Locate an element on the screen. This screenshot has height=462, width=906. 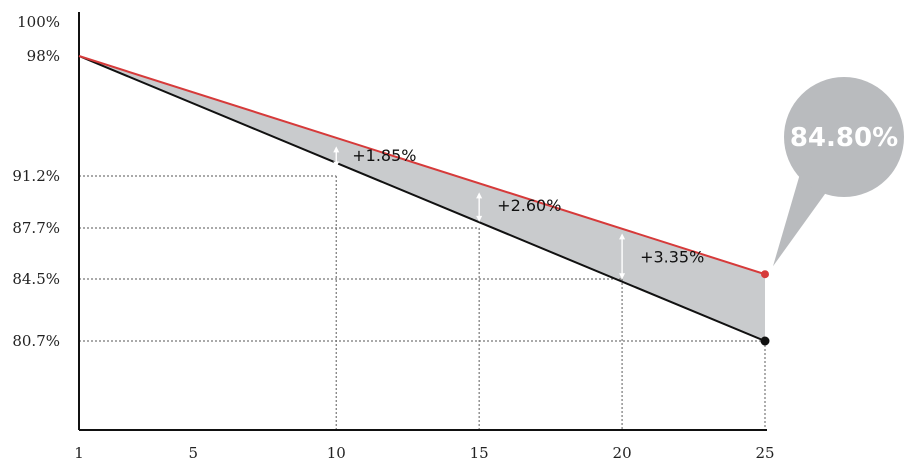
callout-pointer is located at coordinates (801, 217).